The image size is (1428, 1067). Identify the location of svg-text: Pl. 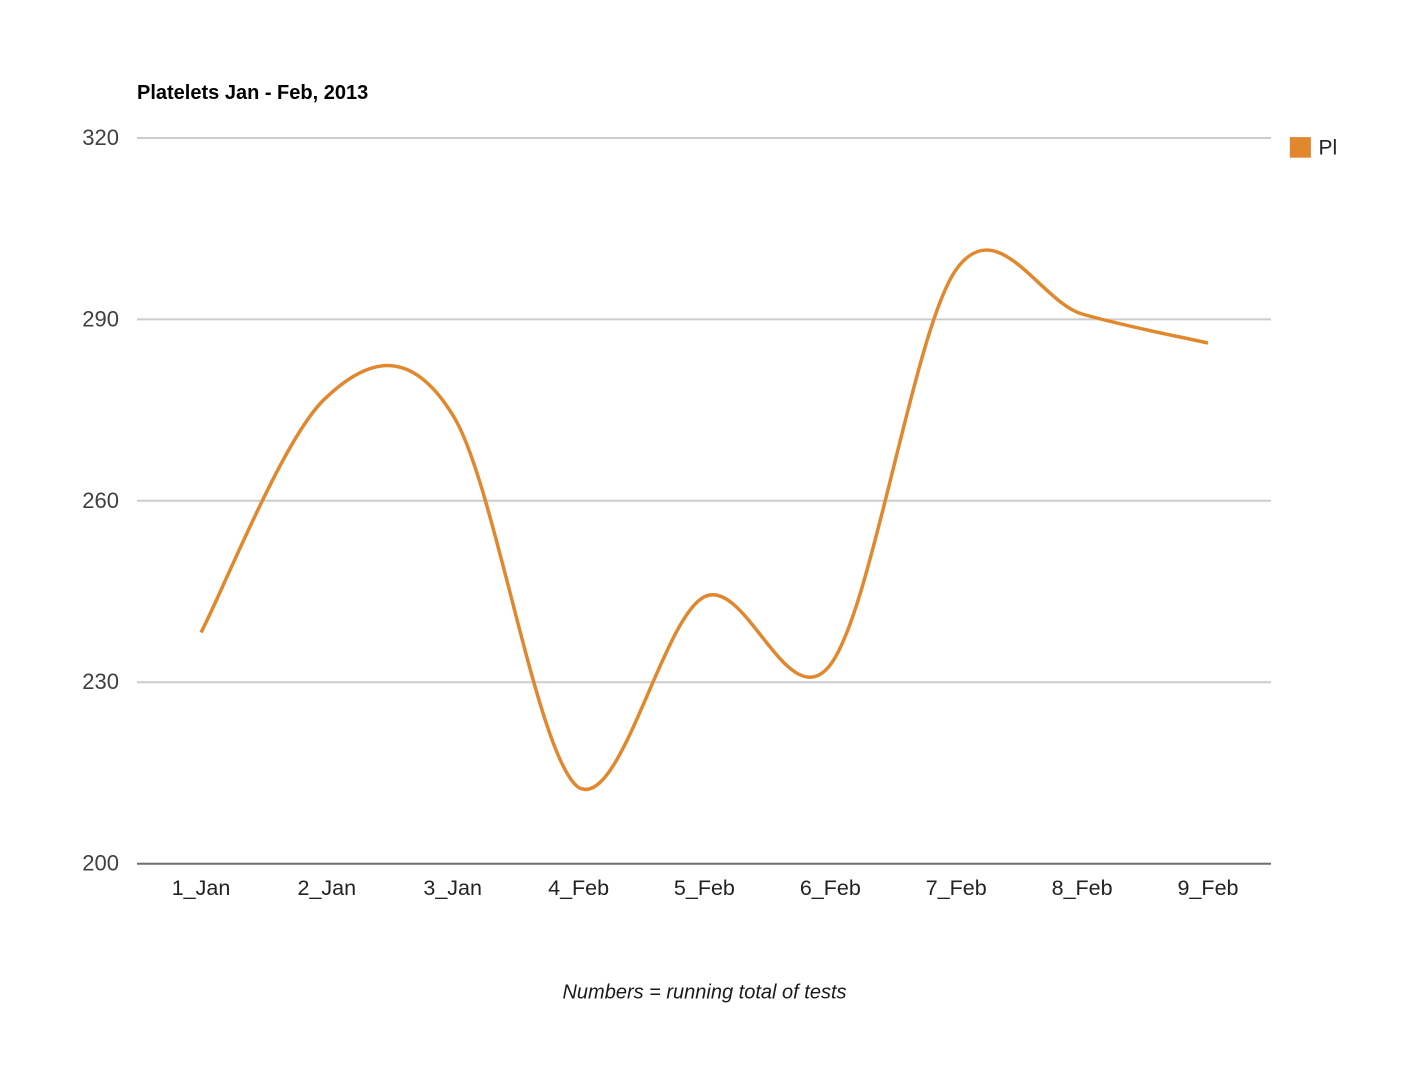
(1328, 147).